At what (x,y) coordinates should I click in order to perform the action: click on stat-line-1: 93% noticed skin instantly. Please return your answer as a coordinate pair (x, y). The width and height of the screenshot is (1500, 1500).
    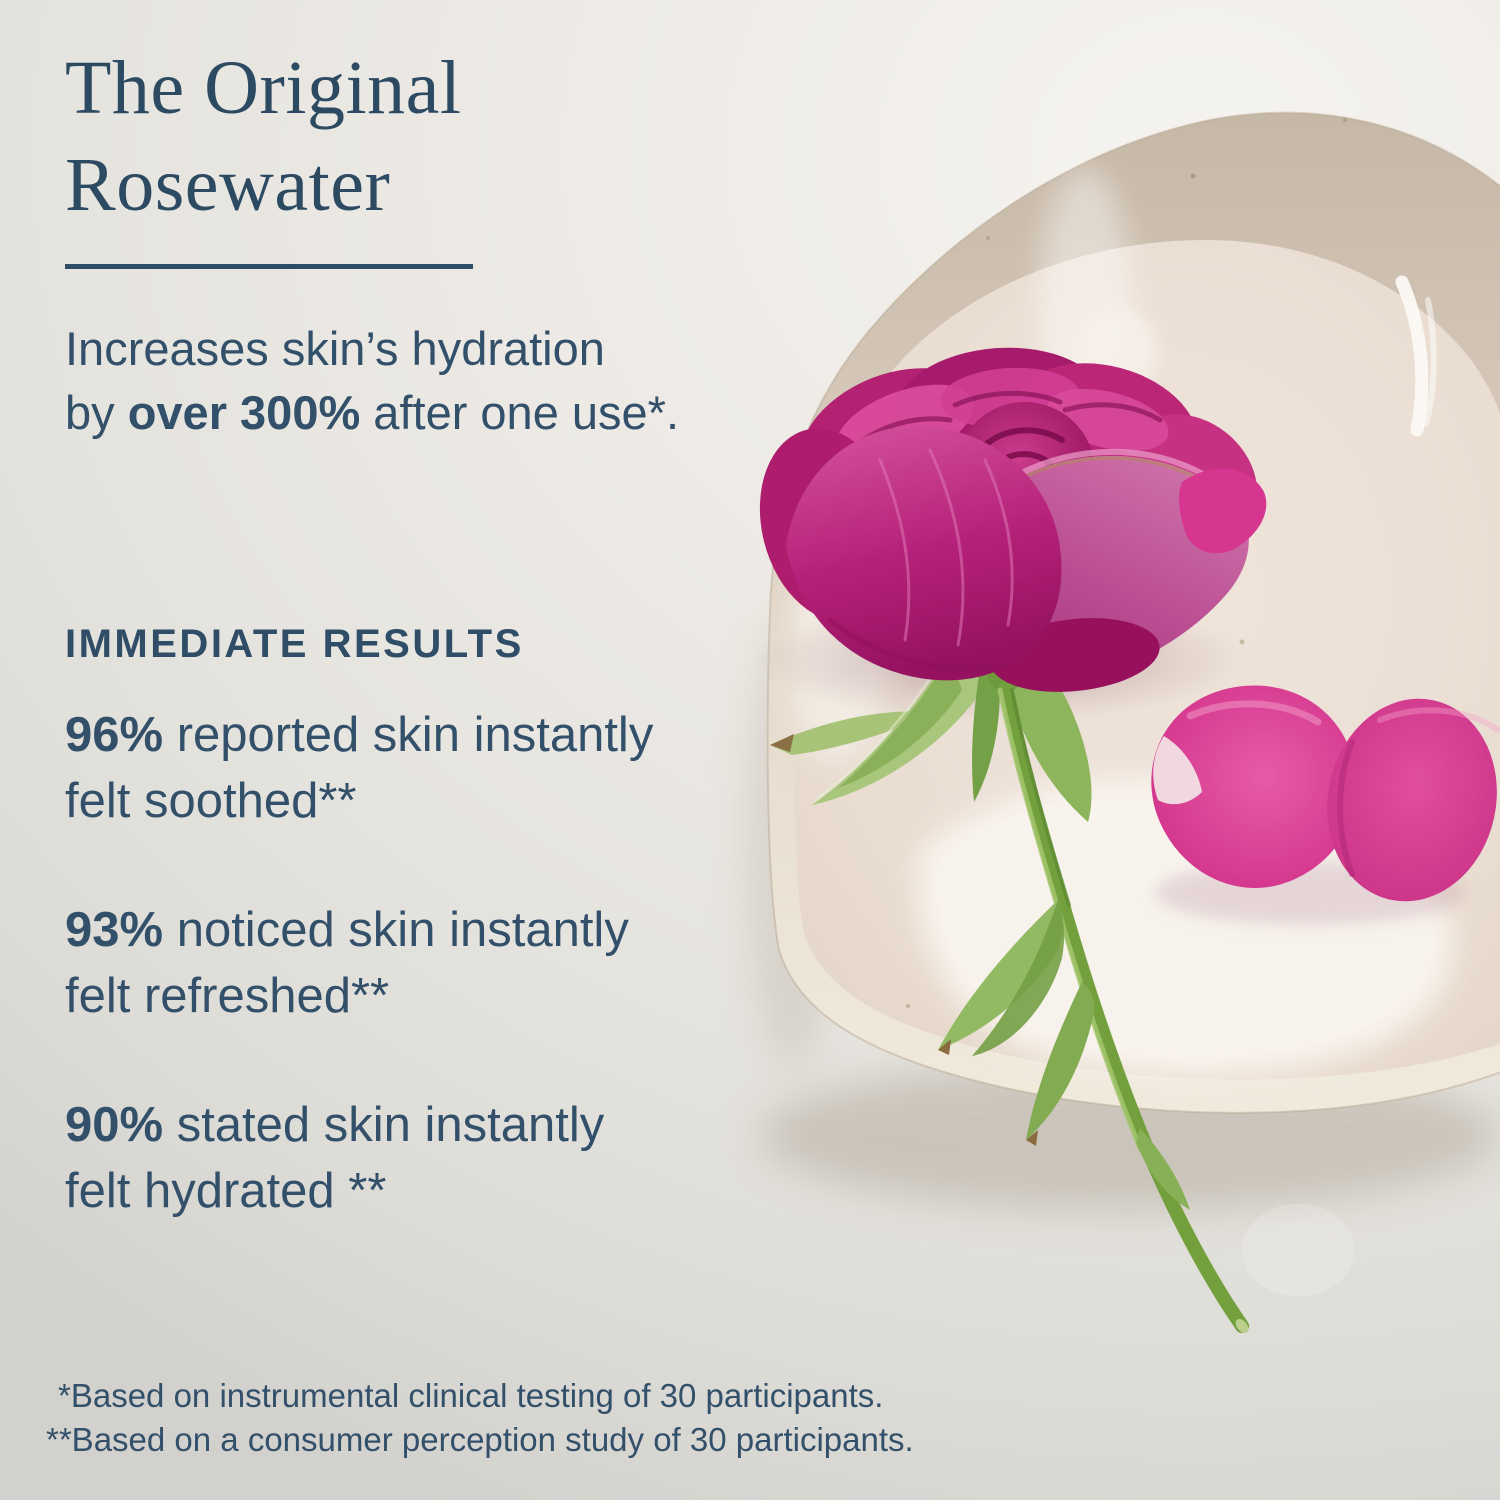
    Looking at the image, I should click on (347, 930).